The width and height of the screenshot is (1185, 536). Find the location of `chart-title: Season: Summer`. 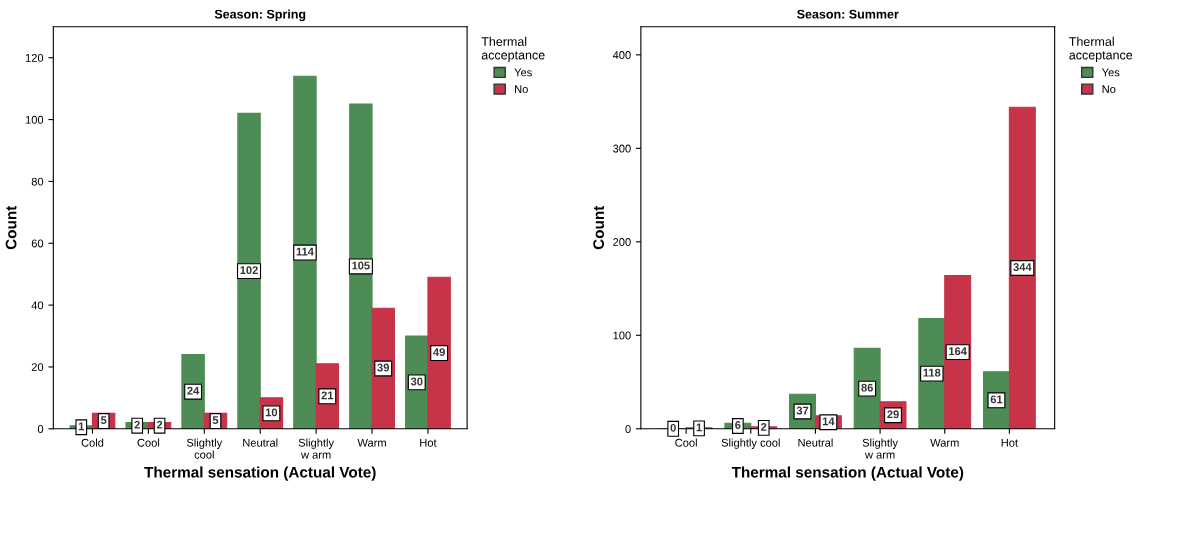

chart-title: Season: Summer is located at coordinates (848, 14).